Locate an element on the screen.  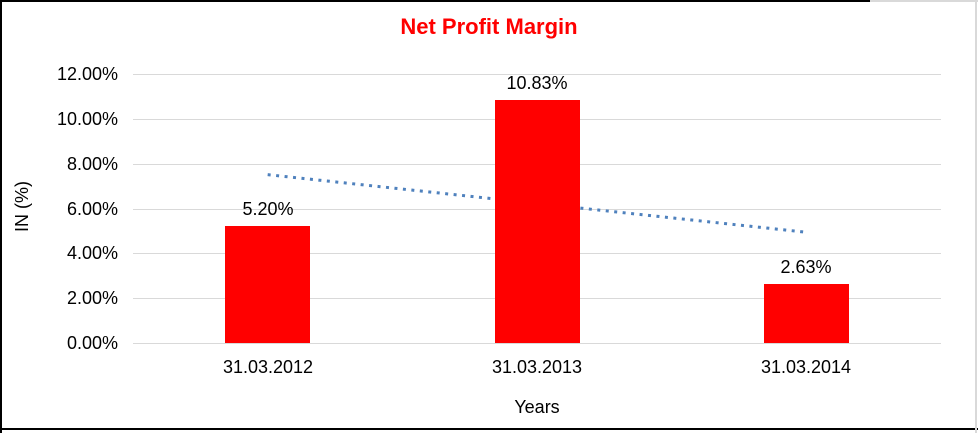
frame-border-bottom is located at coordinates (489, 429).